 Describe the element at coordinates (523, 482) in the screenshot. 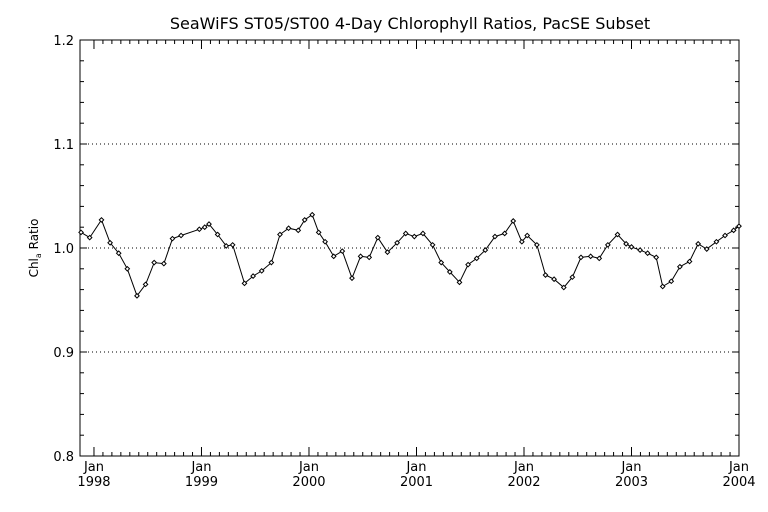

I see `x-tick-label-year: 2002` at that location.